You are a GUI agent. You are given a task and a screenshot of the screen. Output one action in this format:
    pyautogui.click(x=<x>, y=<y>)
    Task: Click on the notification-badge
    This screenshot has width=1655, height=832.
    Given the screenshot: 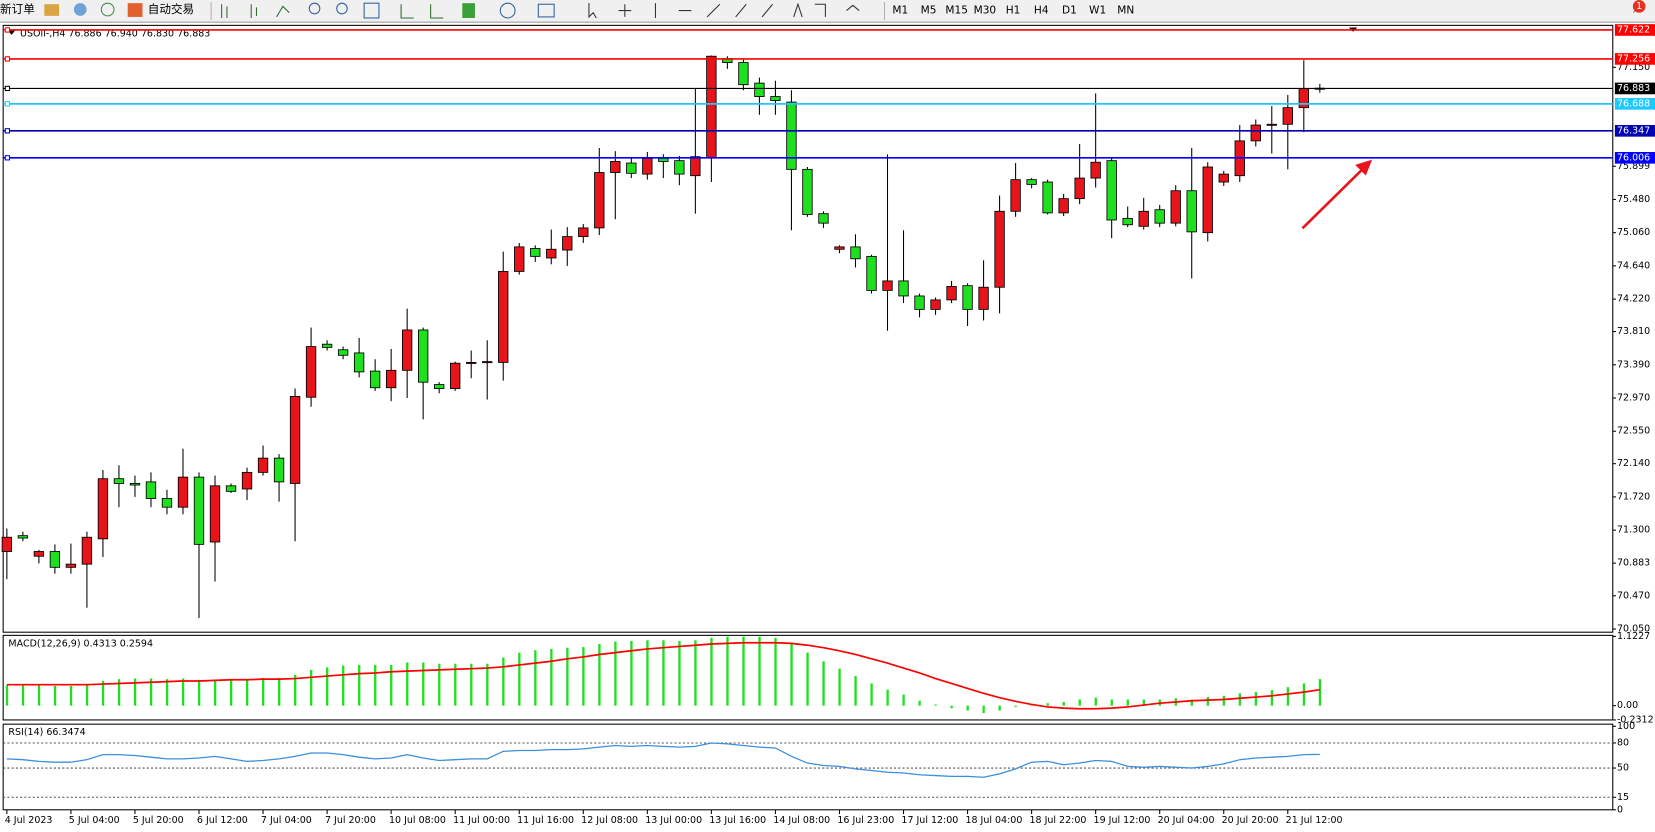 What is the action you would take?
    pyautogui.click(x=1639, y=6)
    